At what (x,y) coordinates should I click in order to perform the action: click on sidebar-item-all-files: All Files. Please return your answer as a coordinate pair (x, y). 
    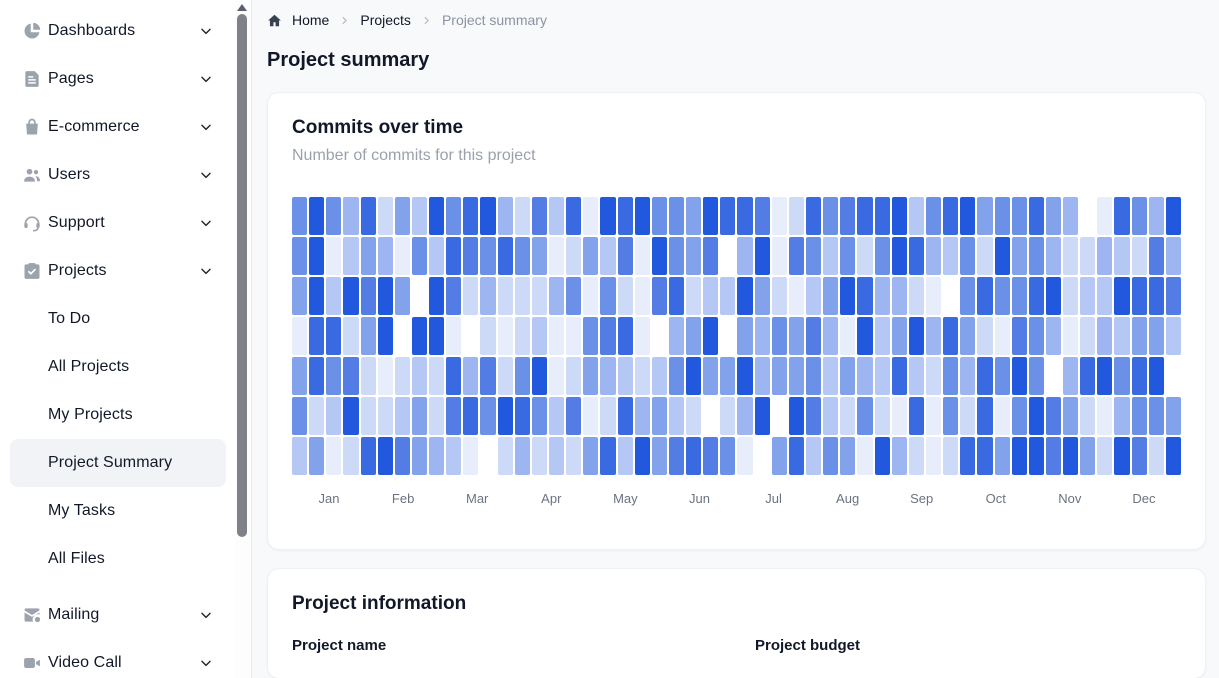
    Looking at the image, I should click on (118, 559).